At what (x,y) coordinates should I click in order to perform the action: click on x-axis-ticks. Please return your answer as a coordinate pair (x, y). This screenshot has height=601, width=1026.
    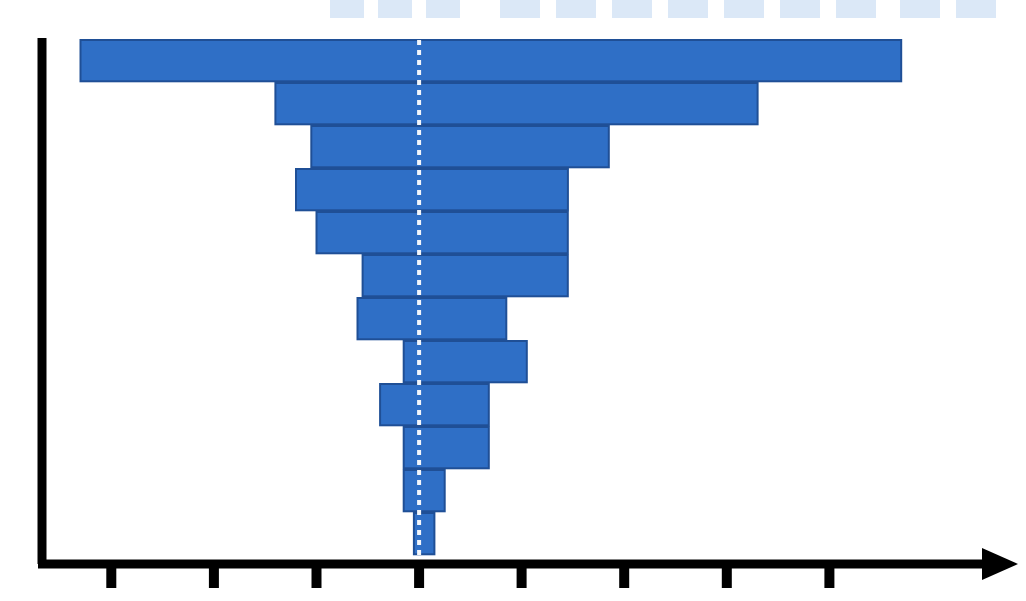
    Looking at the image, I should click on (470, 576).